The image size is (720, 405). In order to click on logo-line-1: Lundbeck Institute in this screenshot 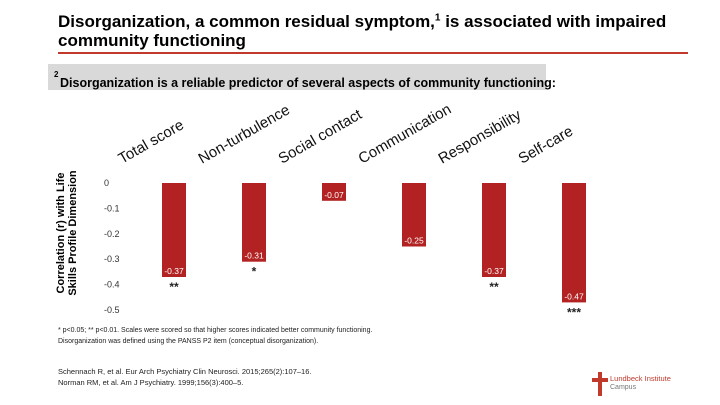, I will do `click(640, 378)`.